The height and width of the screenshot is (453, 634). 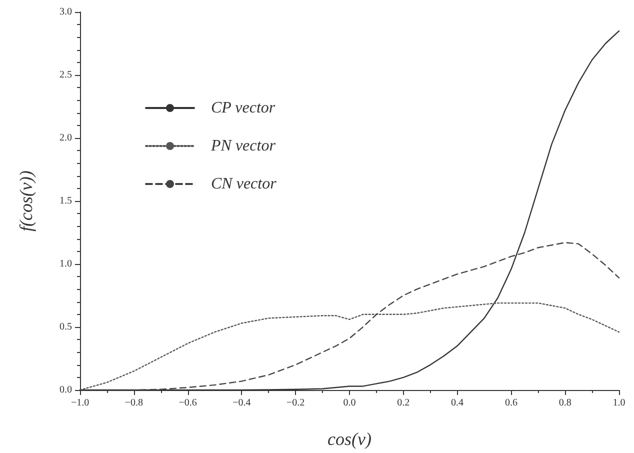 I want to click on y-tick-label: 0.5, so click(x=66, y=327).